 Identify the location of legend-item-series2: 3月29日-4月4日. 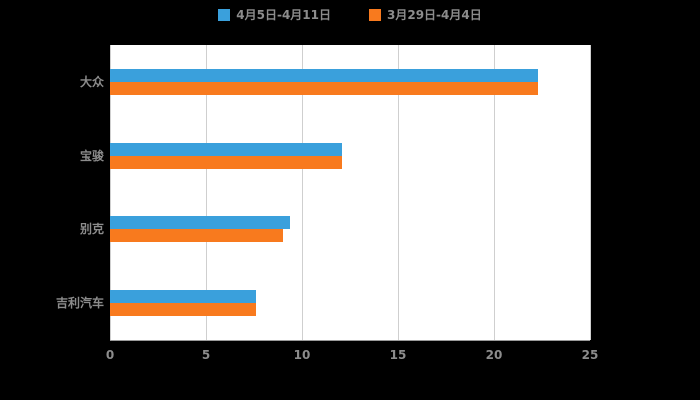
(425, 14).